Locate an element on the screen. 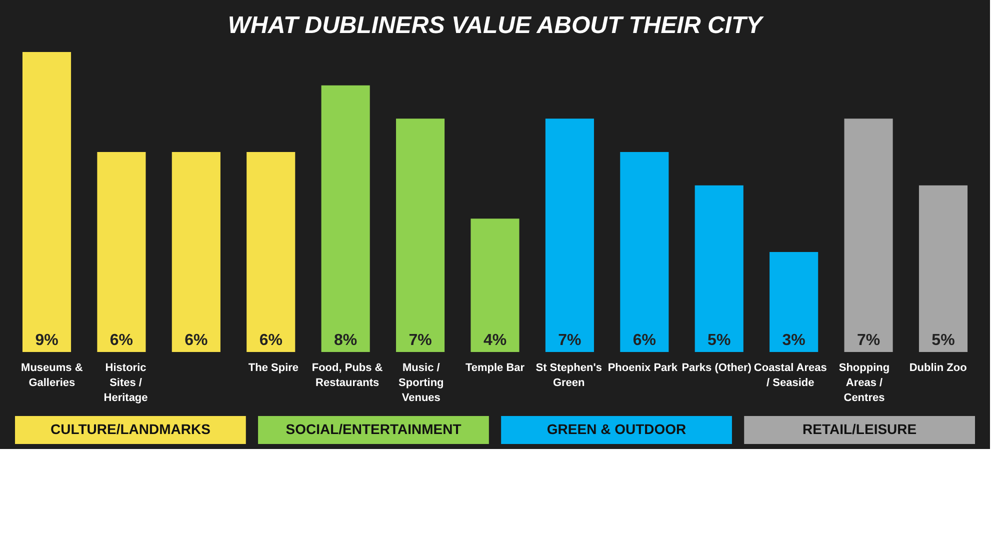 The height and width of the screenshot is (559, 1000). x-tick-label: Shopping Areas / Centres is located at coordinates (864, 383).